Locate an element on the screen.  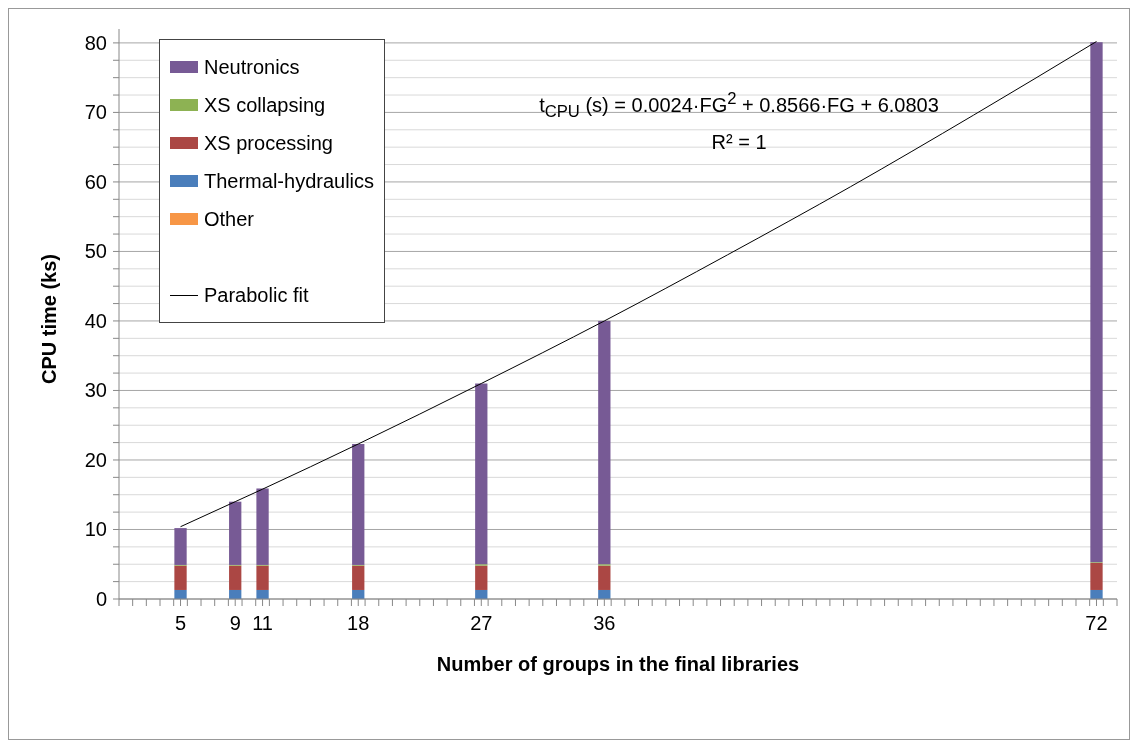
y-tick-label: 80 is located at coordinates (95, 42).